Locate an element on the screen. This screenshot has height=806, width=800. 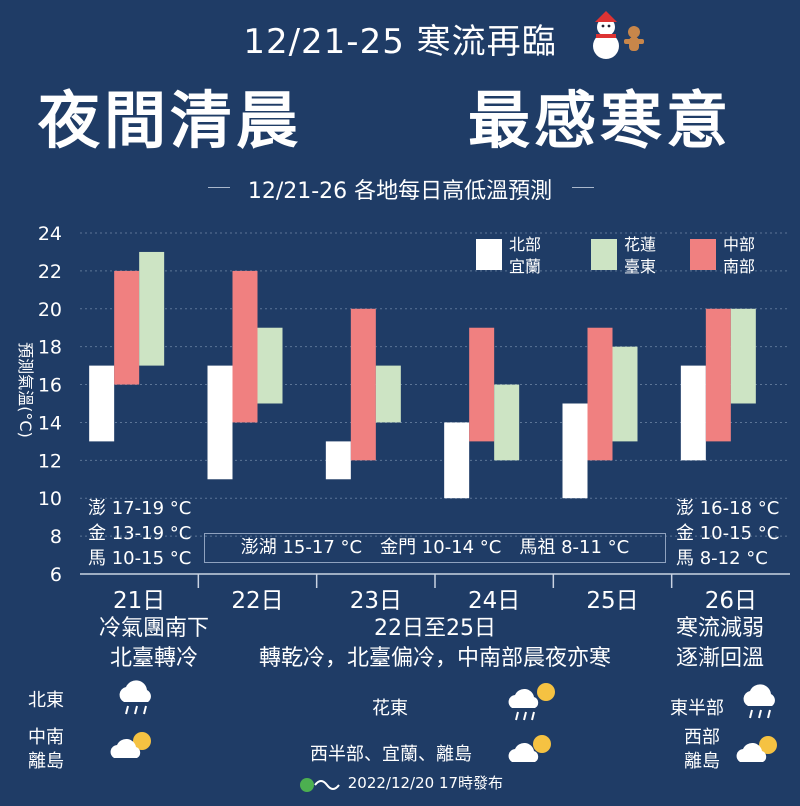
legend-label: 中部 is located at coordinates (739, 244).